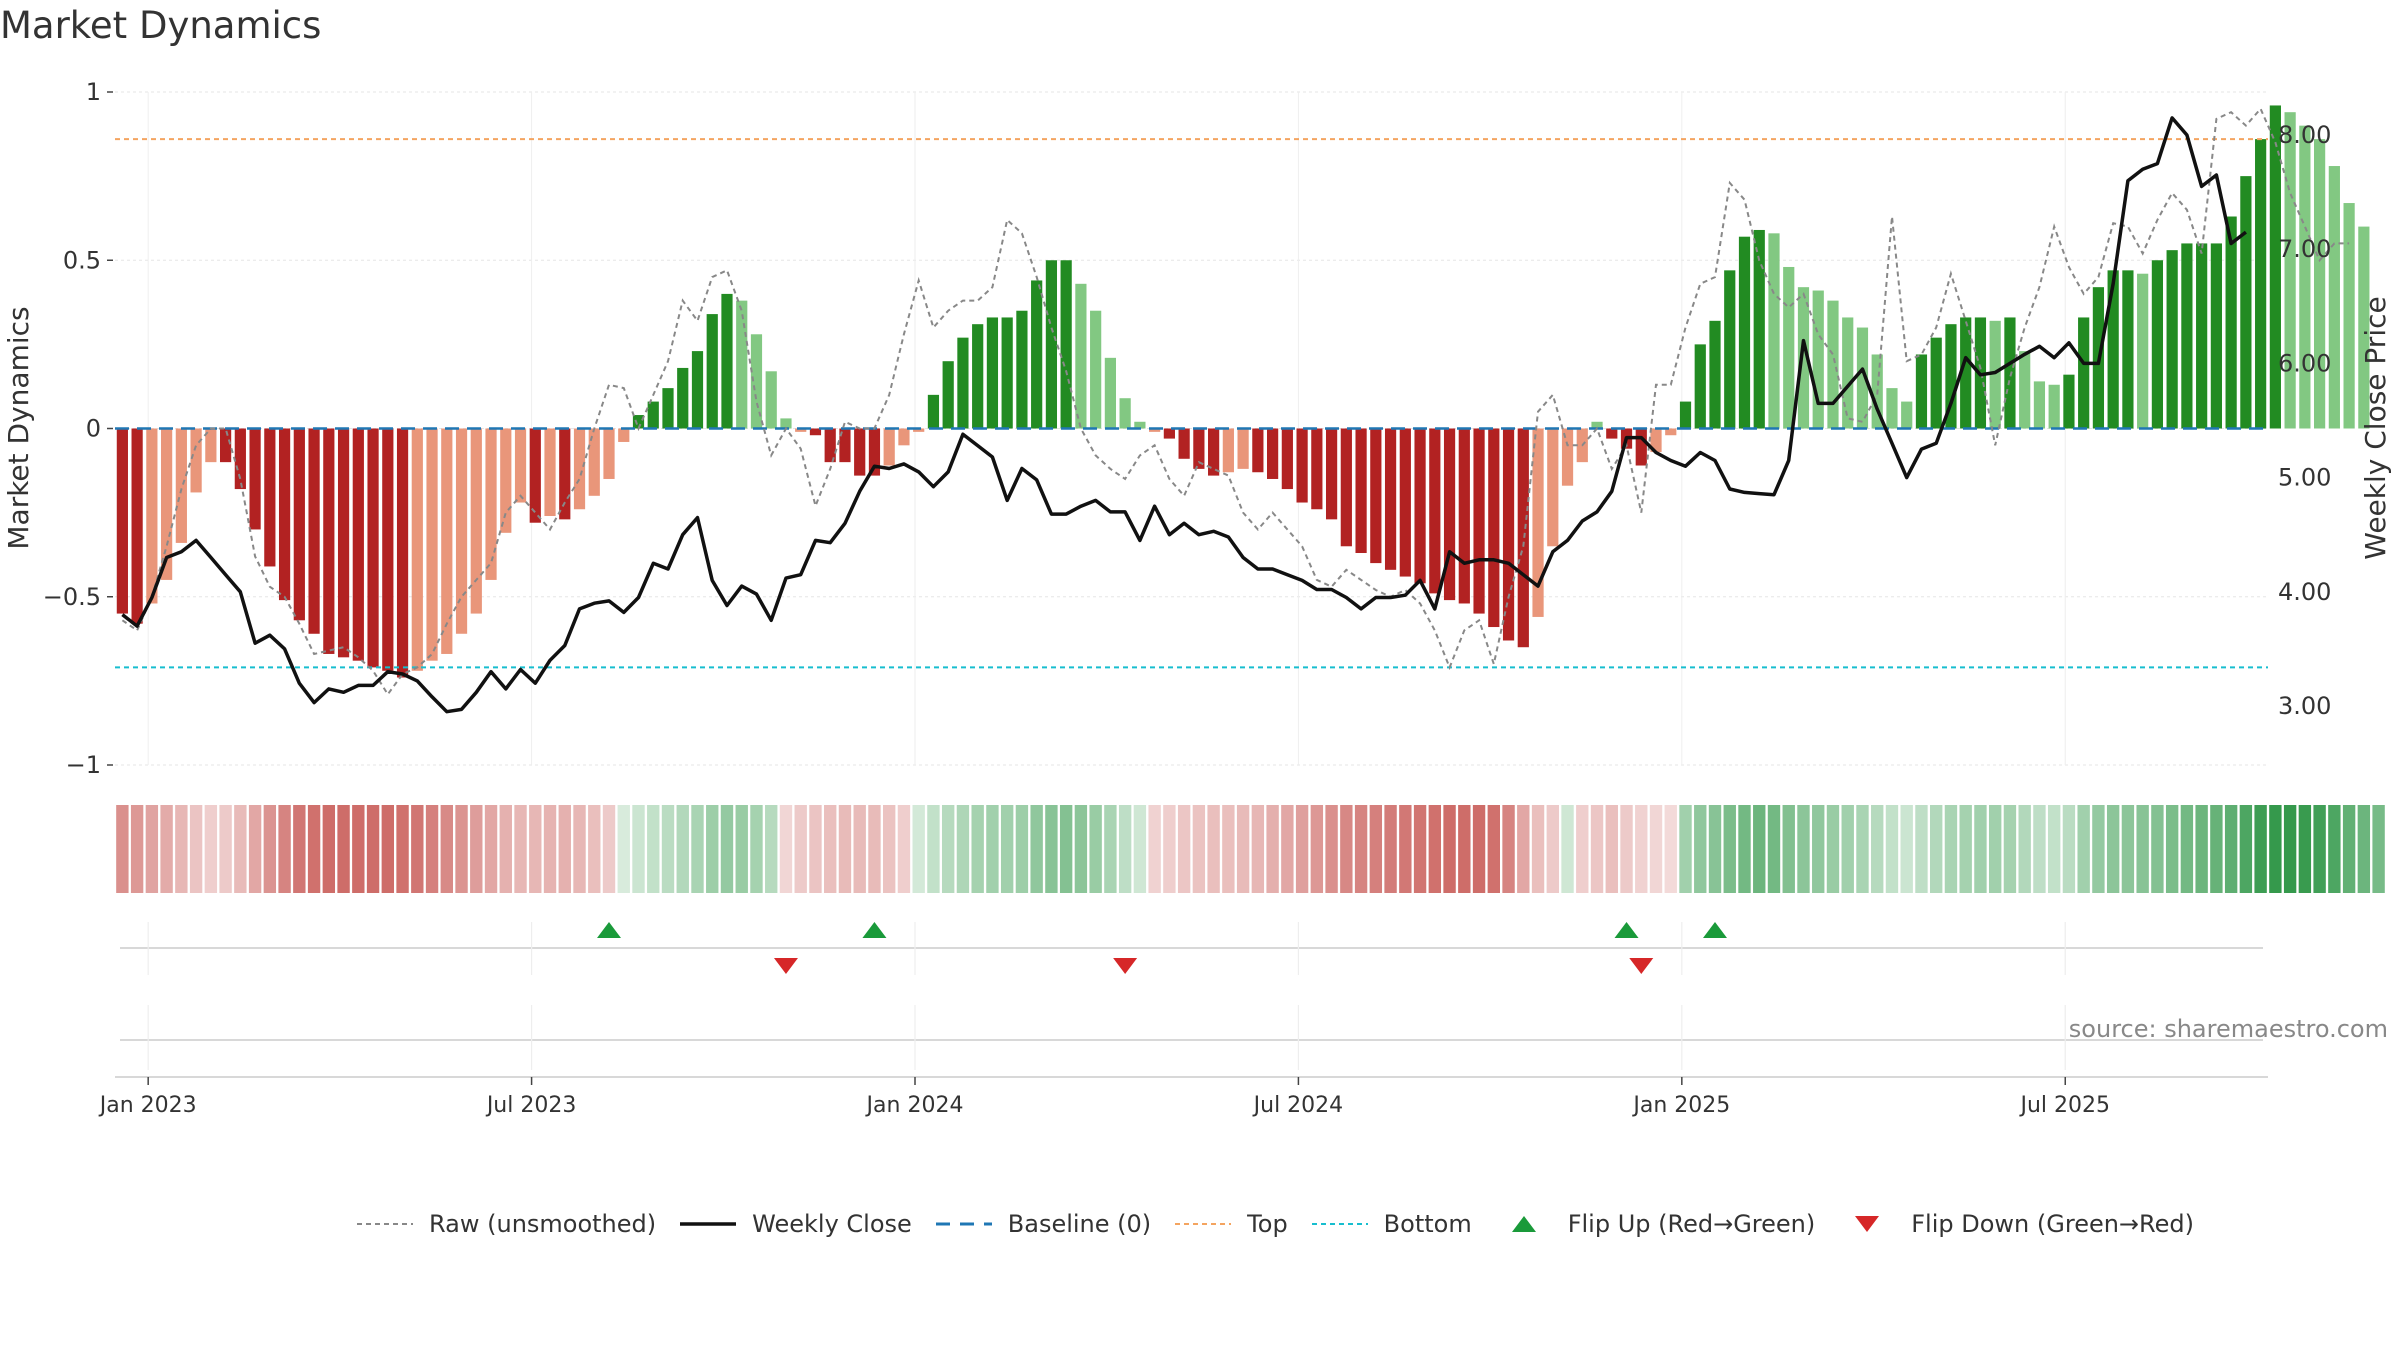  What do you see at coordinates (1079, 1224) in the screenshot?
I see `legend-label: Baseline (0)` at bounding box center [1079, 1224].